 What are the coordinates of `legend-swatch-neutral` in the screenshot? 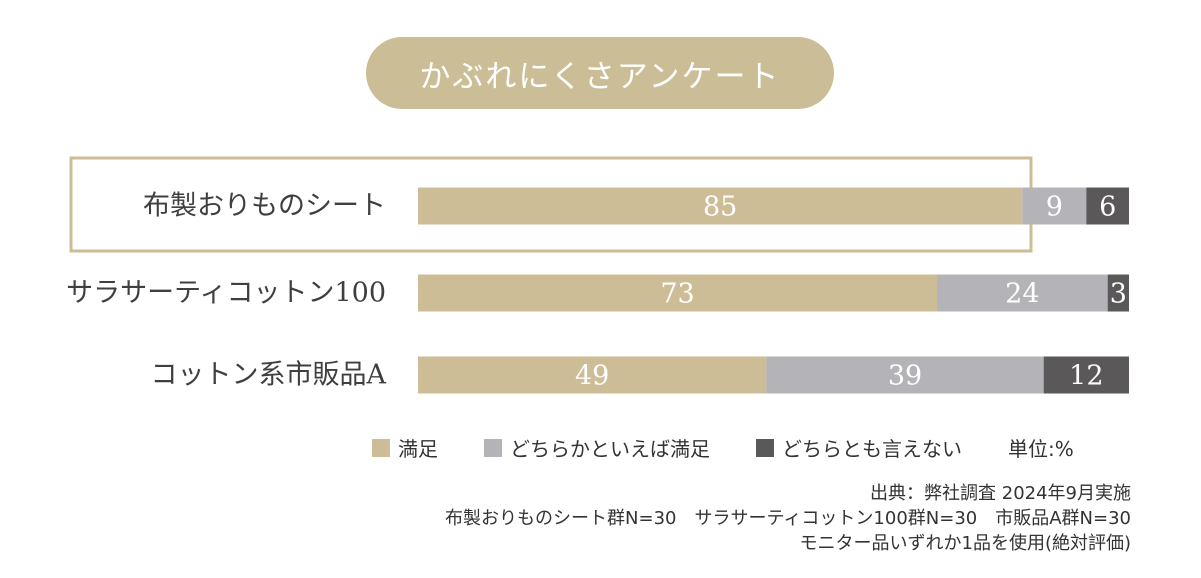 It's located at (765, 447).